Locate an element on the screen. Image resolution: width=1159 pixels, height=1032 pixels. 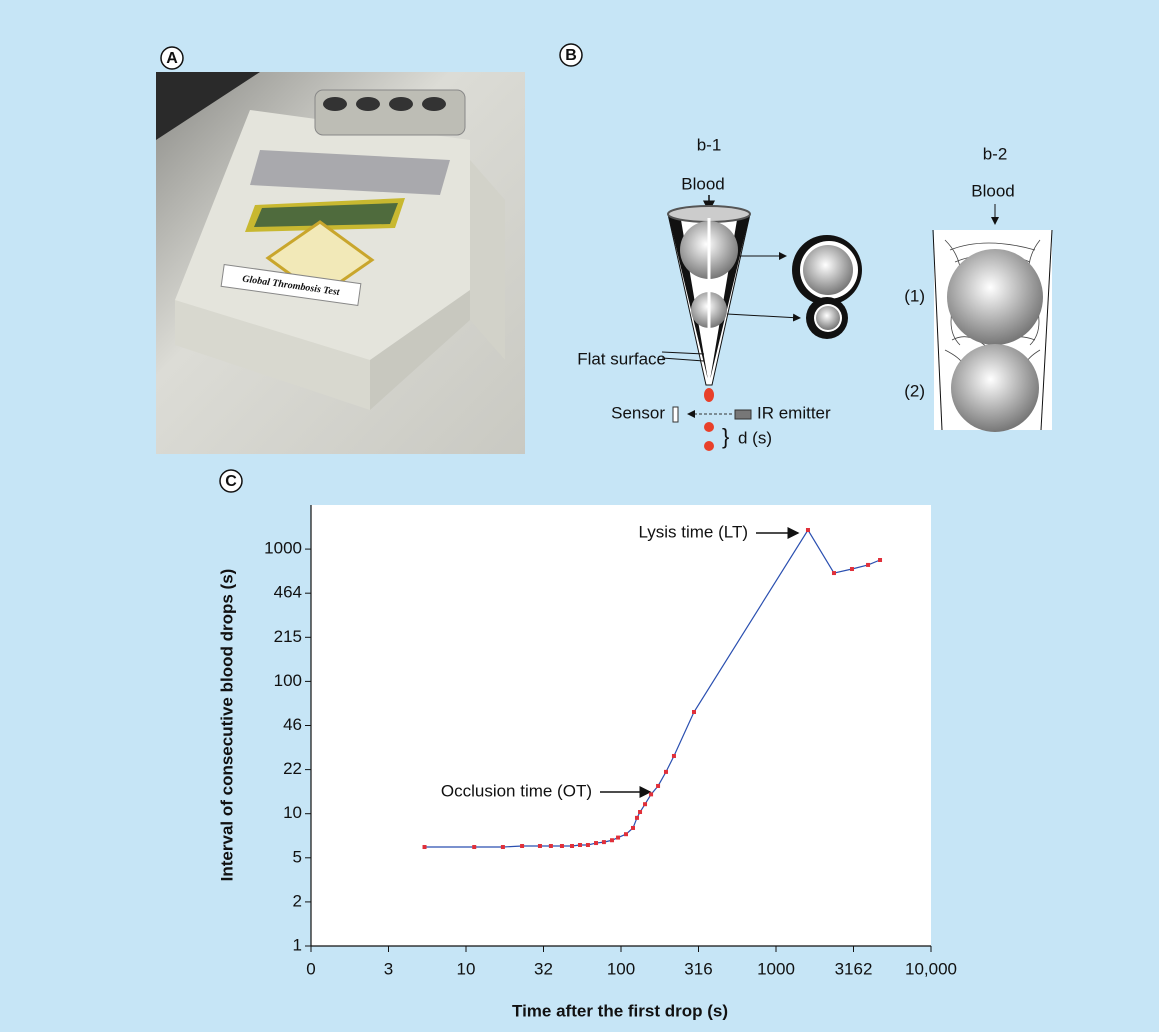
annotation: Occlusion time (OT) is located at coordinates (516, 790).